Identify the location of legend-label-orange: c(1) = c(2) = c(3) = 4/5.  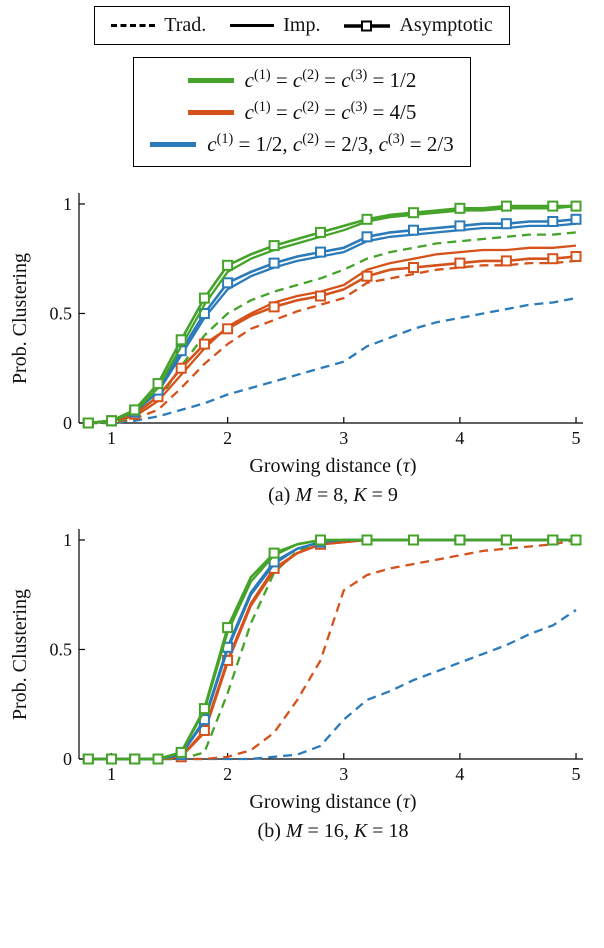
(330, 111).